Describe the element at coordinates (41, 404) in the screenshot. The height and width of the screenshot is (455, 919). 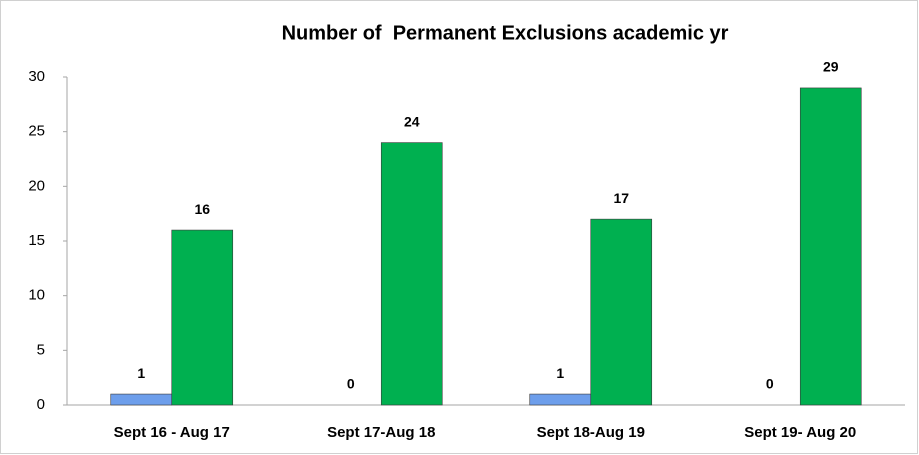
I see `y-tick-label: 0` at that location.